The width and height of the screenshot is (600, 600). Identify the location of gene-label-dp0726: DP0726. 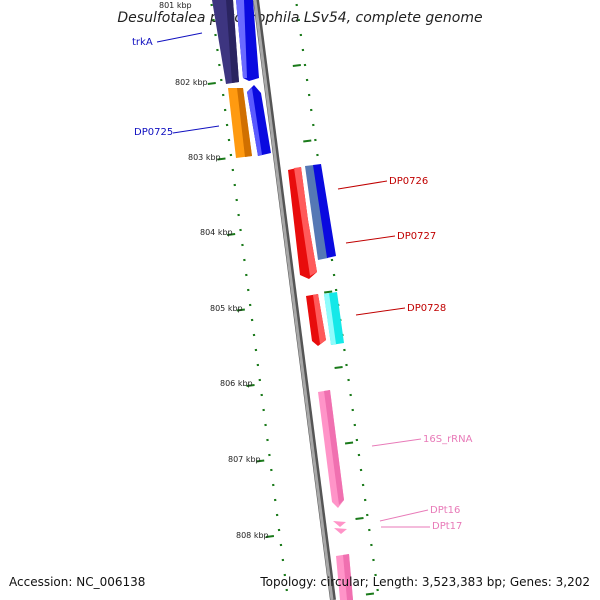
(408, 181).